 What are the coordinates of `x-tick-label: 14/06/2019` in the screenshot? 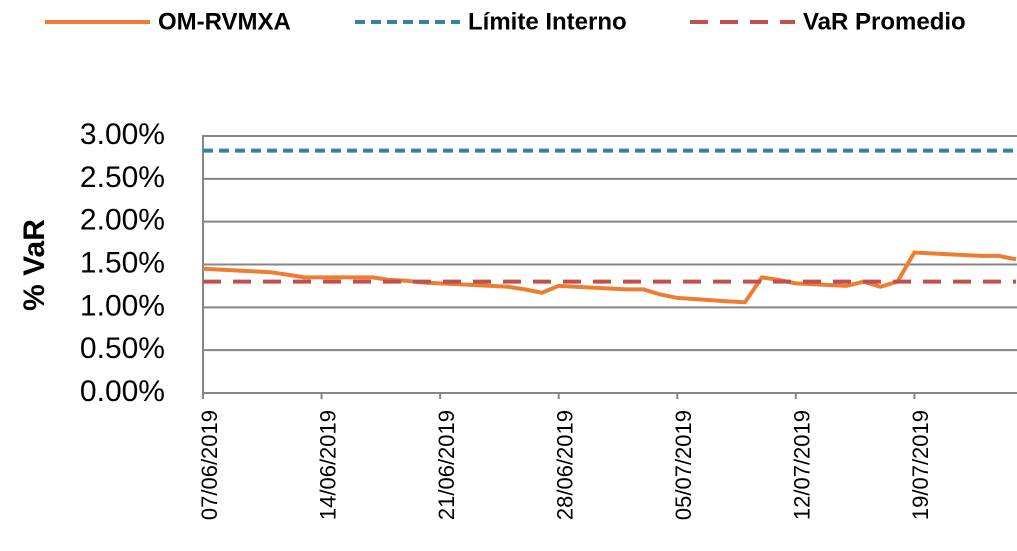 It's located at (327, 465).